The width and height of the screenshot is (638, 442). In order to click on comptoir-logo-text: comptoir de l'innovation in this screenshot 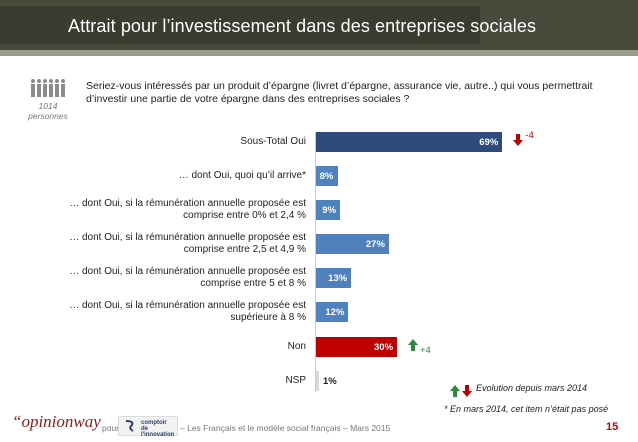, I will do `click(158, 429)`.